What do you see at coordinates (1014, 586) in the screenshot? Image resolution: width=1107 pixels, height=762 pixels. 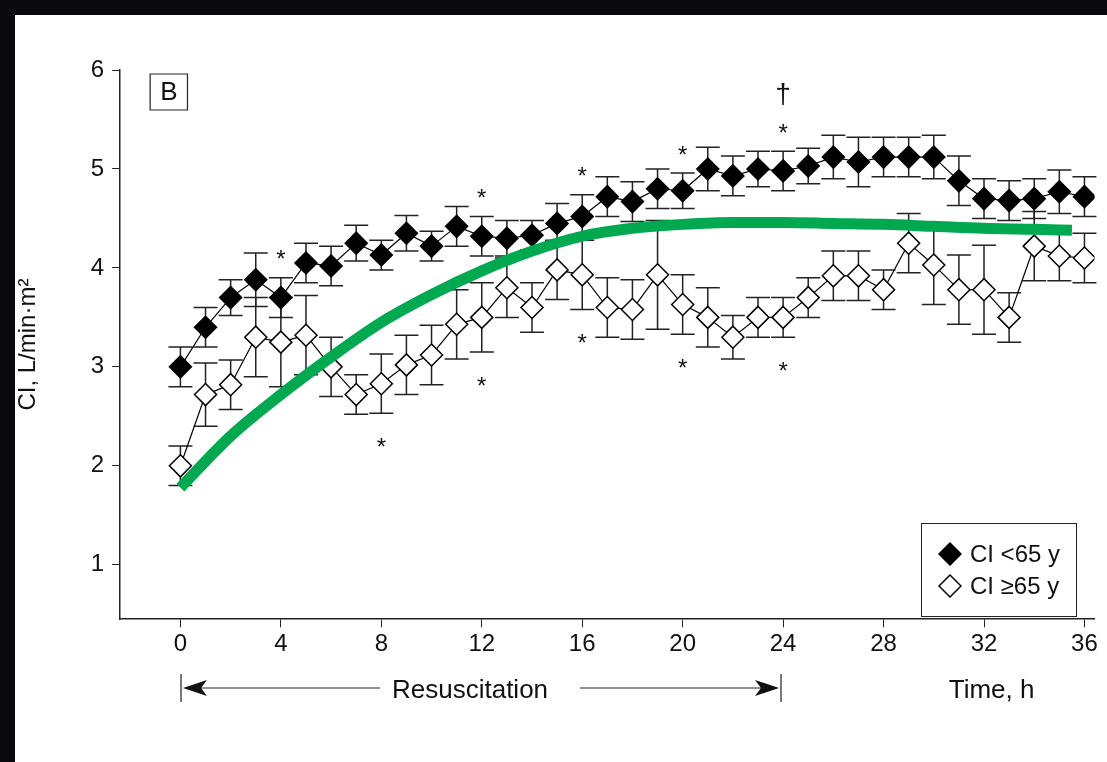 I see `legend-label: CI ≥65 y` at bounding box center [1014, 586].